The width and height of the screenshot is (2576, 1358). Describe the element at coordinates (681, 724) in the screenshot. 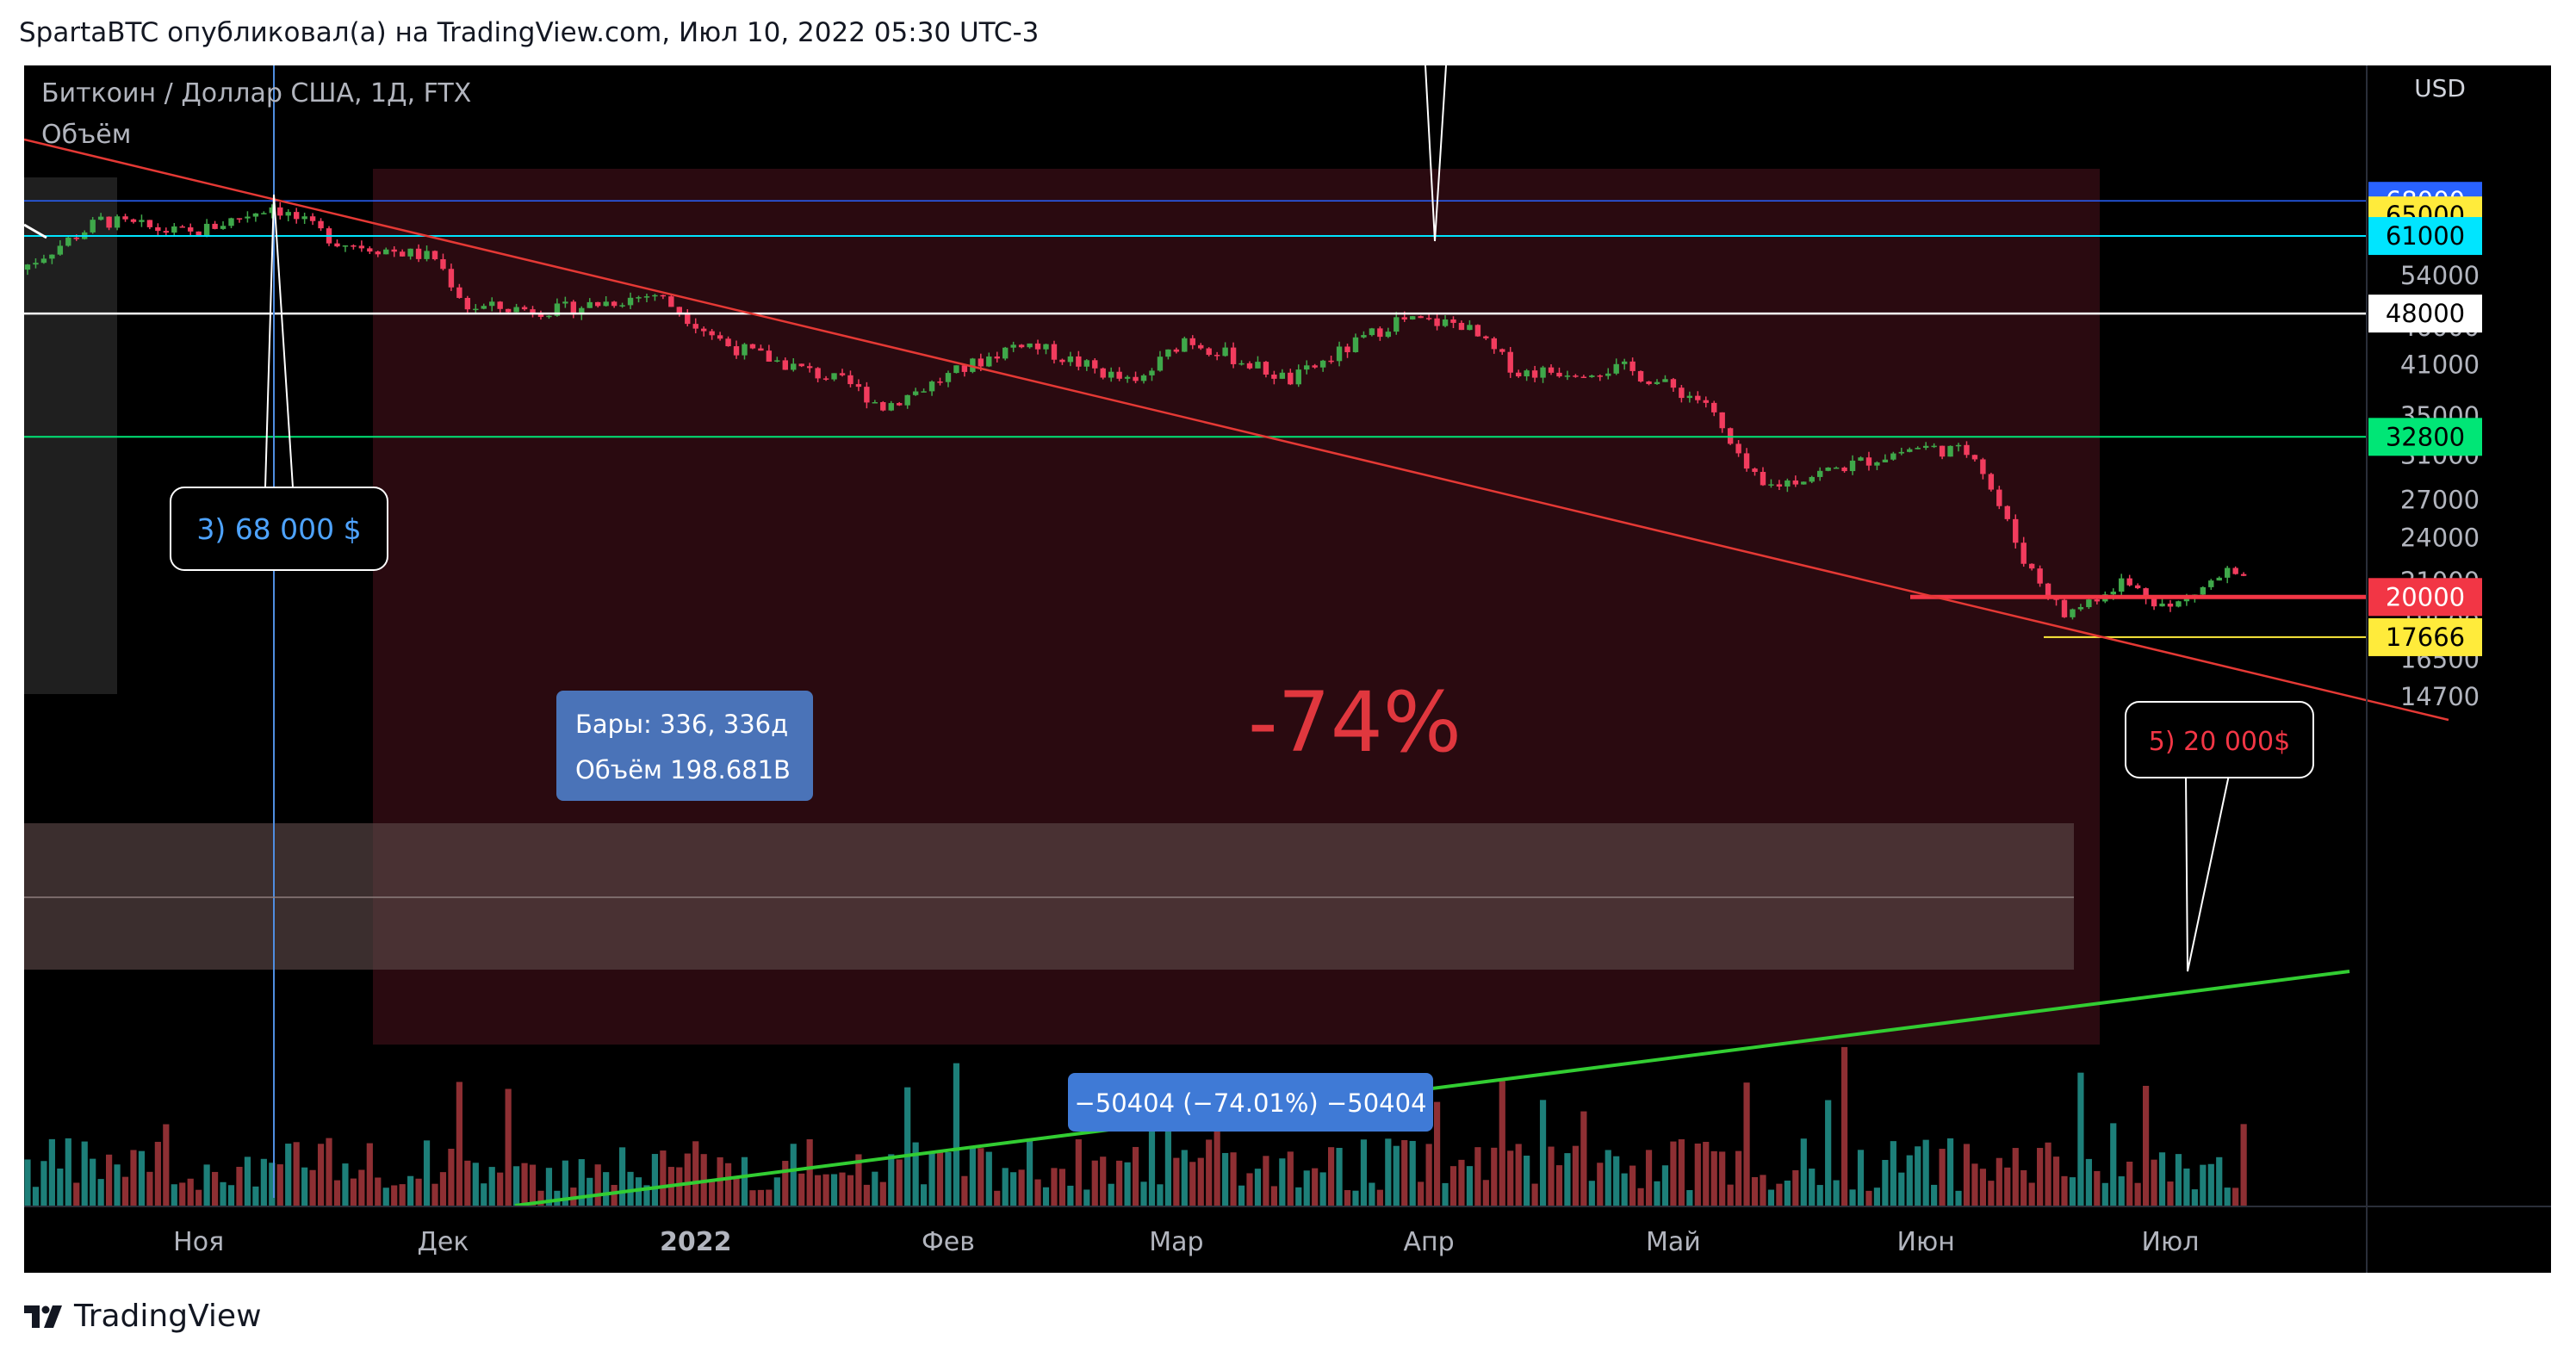

I see `range-bars-text: Бары: 336, 336д` at that location.